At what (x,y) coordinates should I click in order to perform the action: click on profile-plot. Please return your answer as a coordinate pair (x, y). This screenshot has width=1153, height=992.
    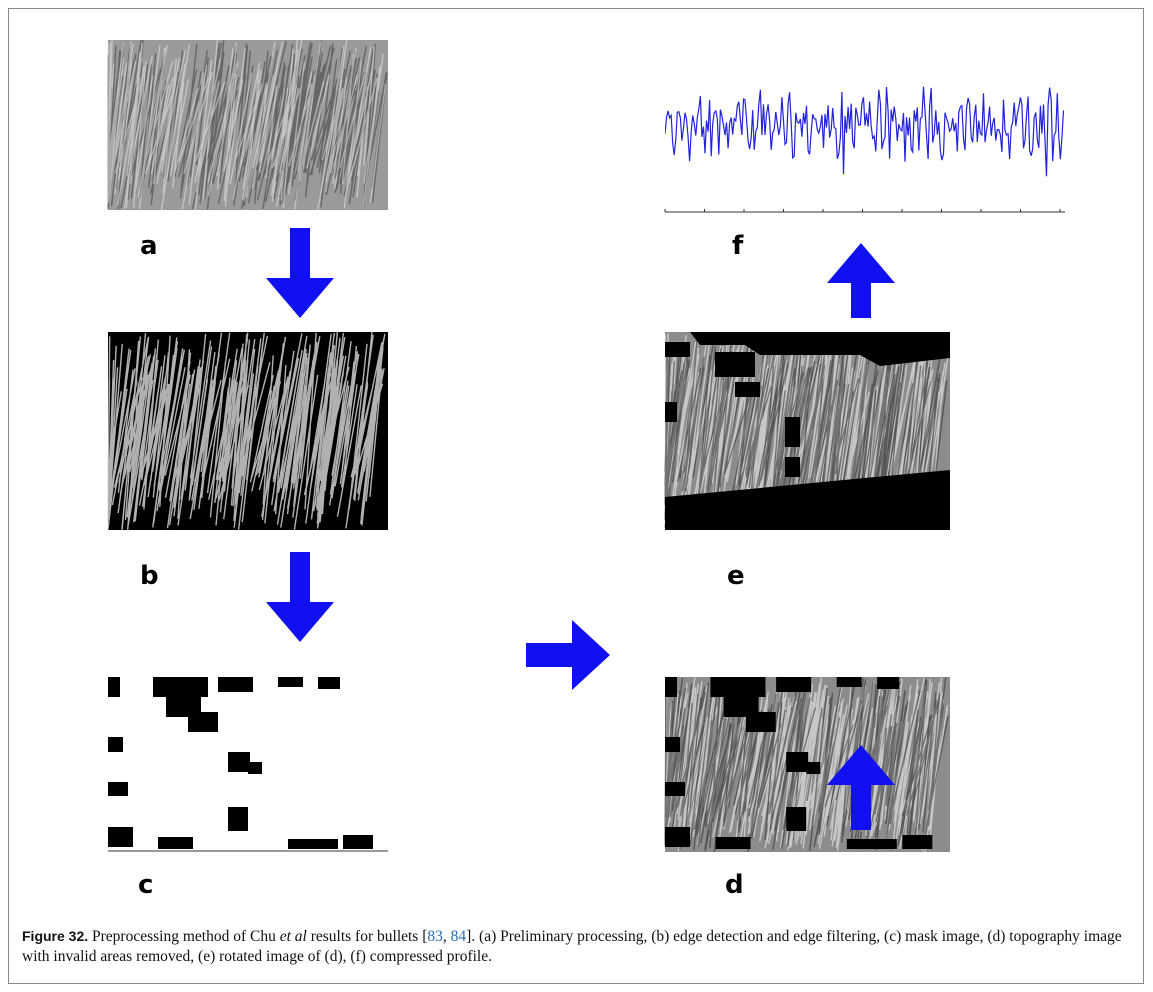
    Looking at the image, I should click on (865, 131).